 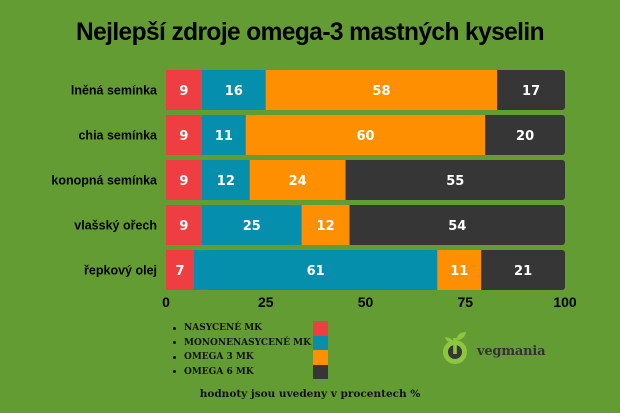 What do you see at coordinates (120, 271) in the screenshot?
I see `category-label: řepkový olej` at bounding box center [120, 271].